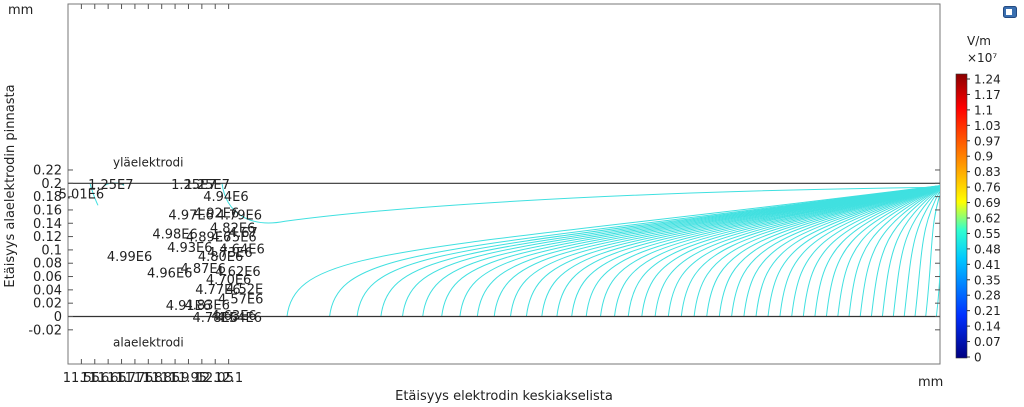  I want to click on y-tick-label: 0.06, so click(47, 277).